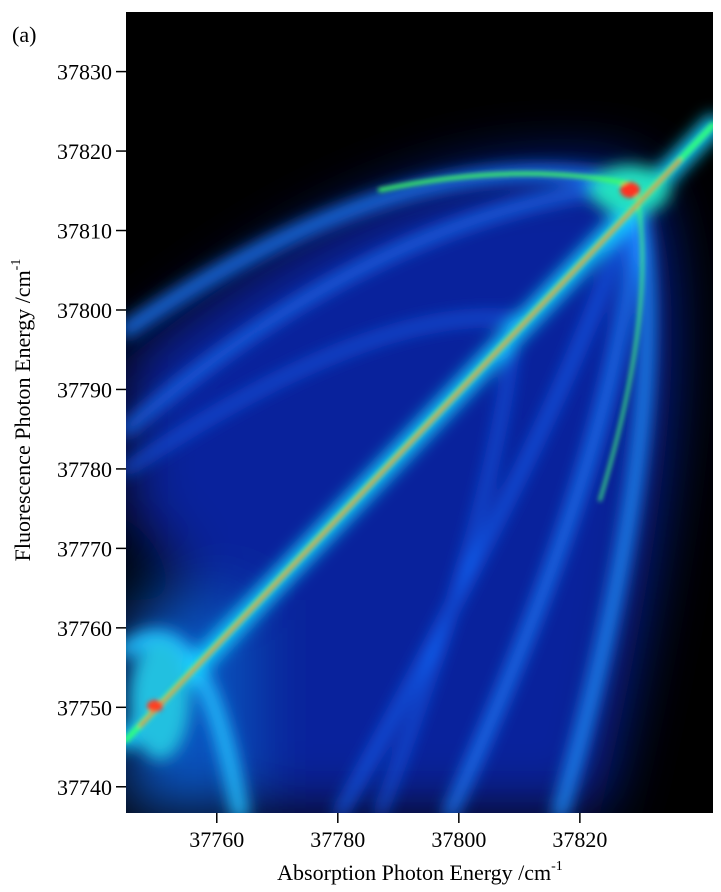 The height and width of the screenshot is (892, 721). Describe the element at coordinates (84, 310) in the screenshot. I see `y-tick-label: 37800` at that location.